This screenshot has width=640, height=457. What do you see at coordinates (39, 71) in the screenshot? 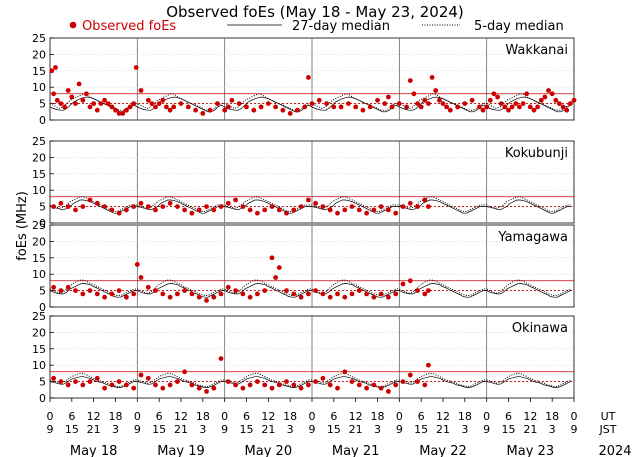
I see `y-tick-label: 15` at bounding box center [39, 71].